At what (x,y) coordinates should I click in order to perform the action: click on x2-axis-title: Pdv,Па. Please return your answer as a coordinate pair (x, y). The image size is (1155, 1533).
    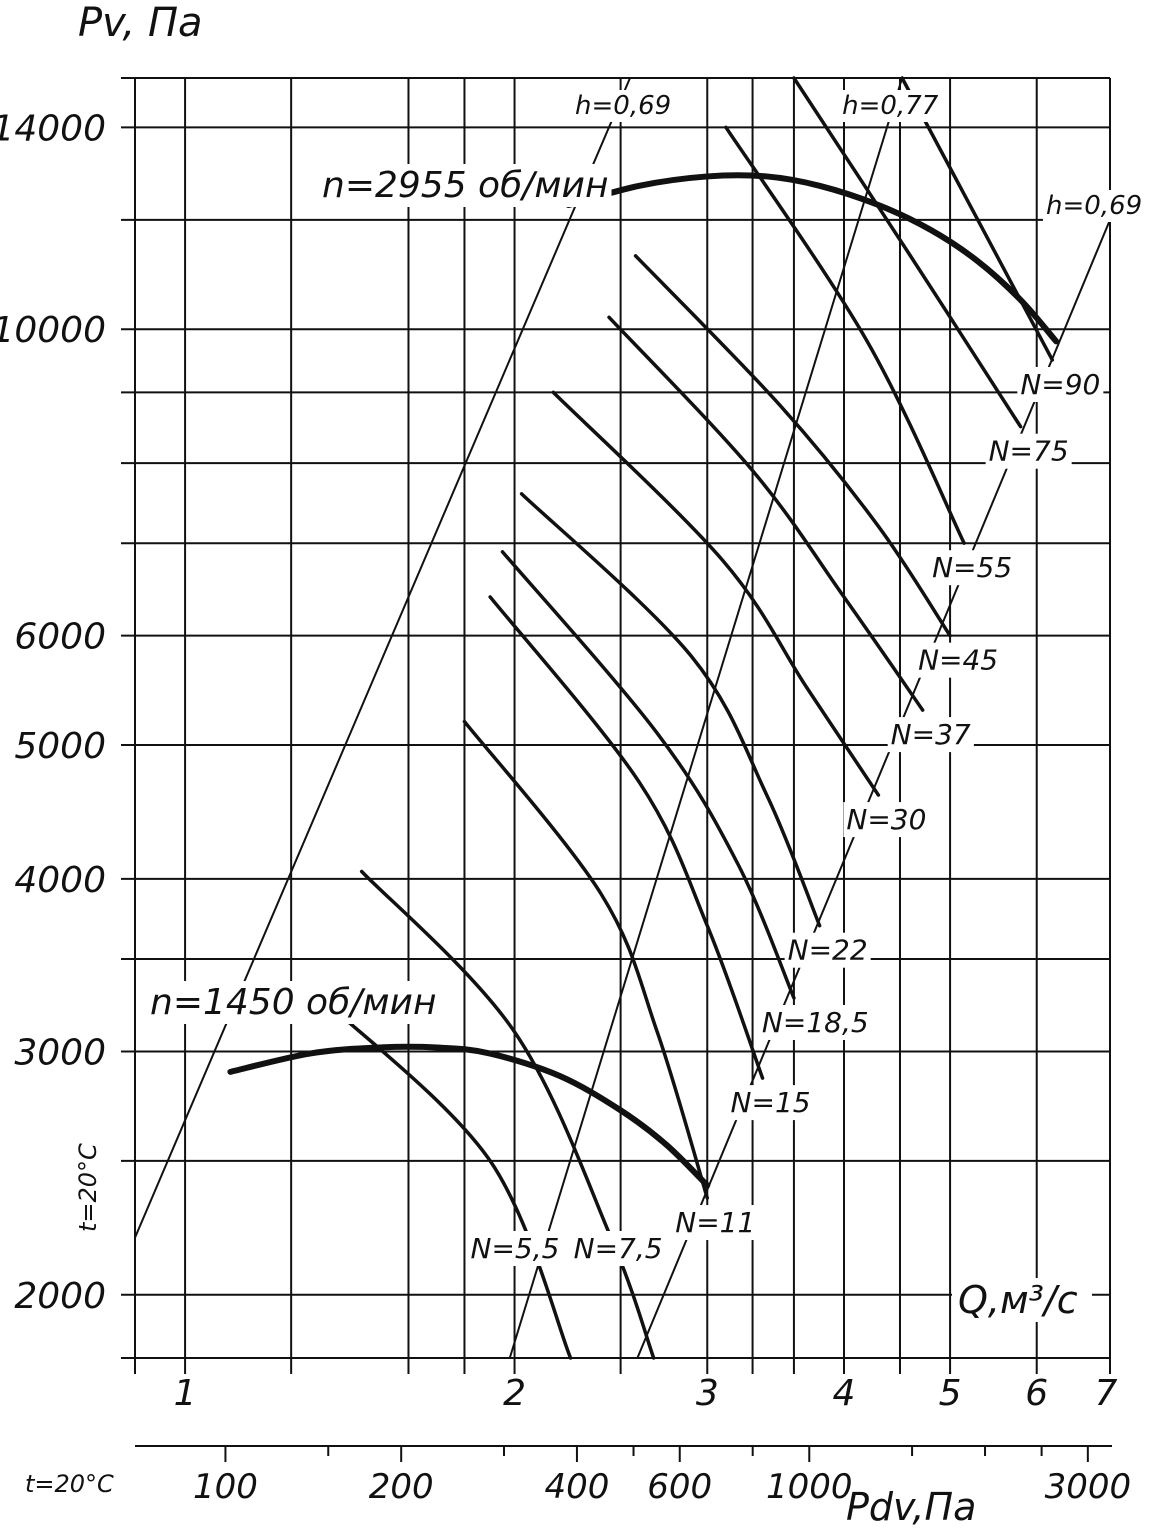
    Looking at the image, I should click on (911, 1507).